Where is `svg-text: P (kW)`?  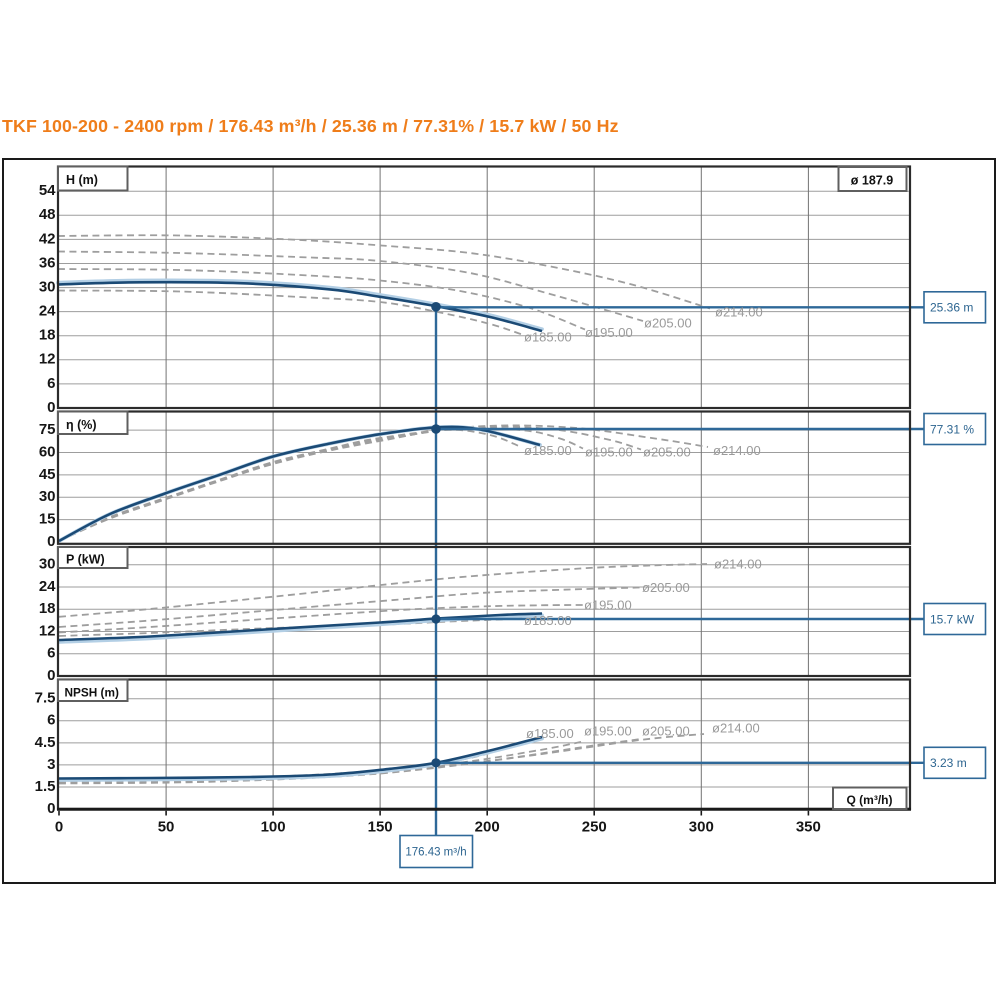
svg-text: P (kW) is located at coordinates (85, 560).